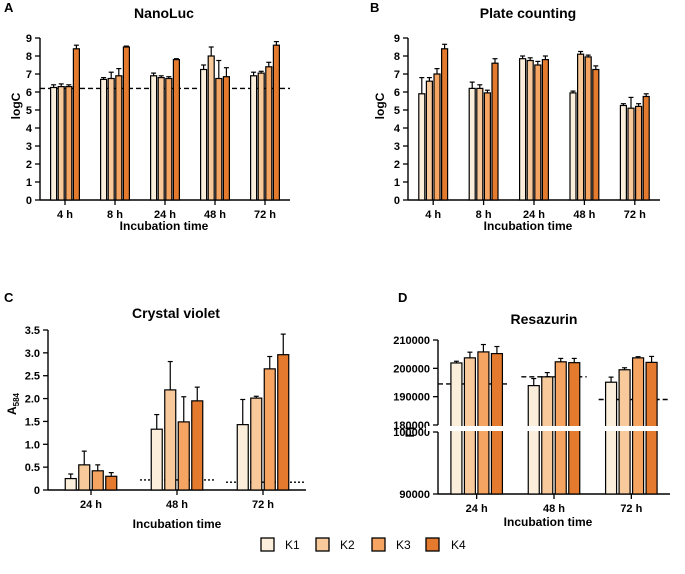 The height and width of the screenshot is (574, 685). I want to click on legend-label-k1: K1, so click(292, 545).